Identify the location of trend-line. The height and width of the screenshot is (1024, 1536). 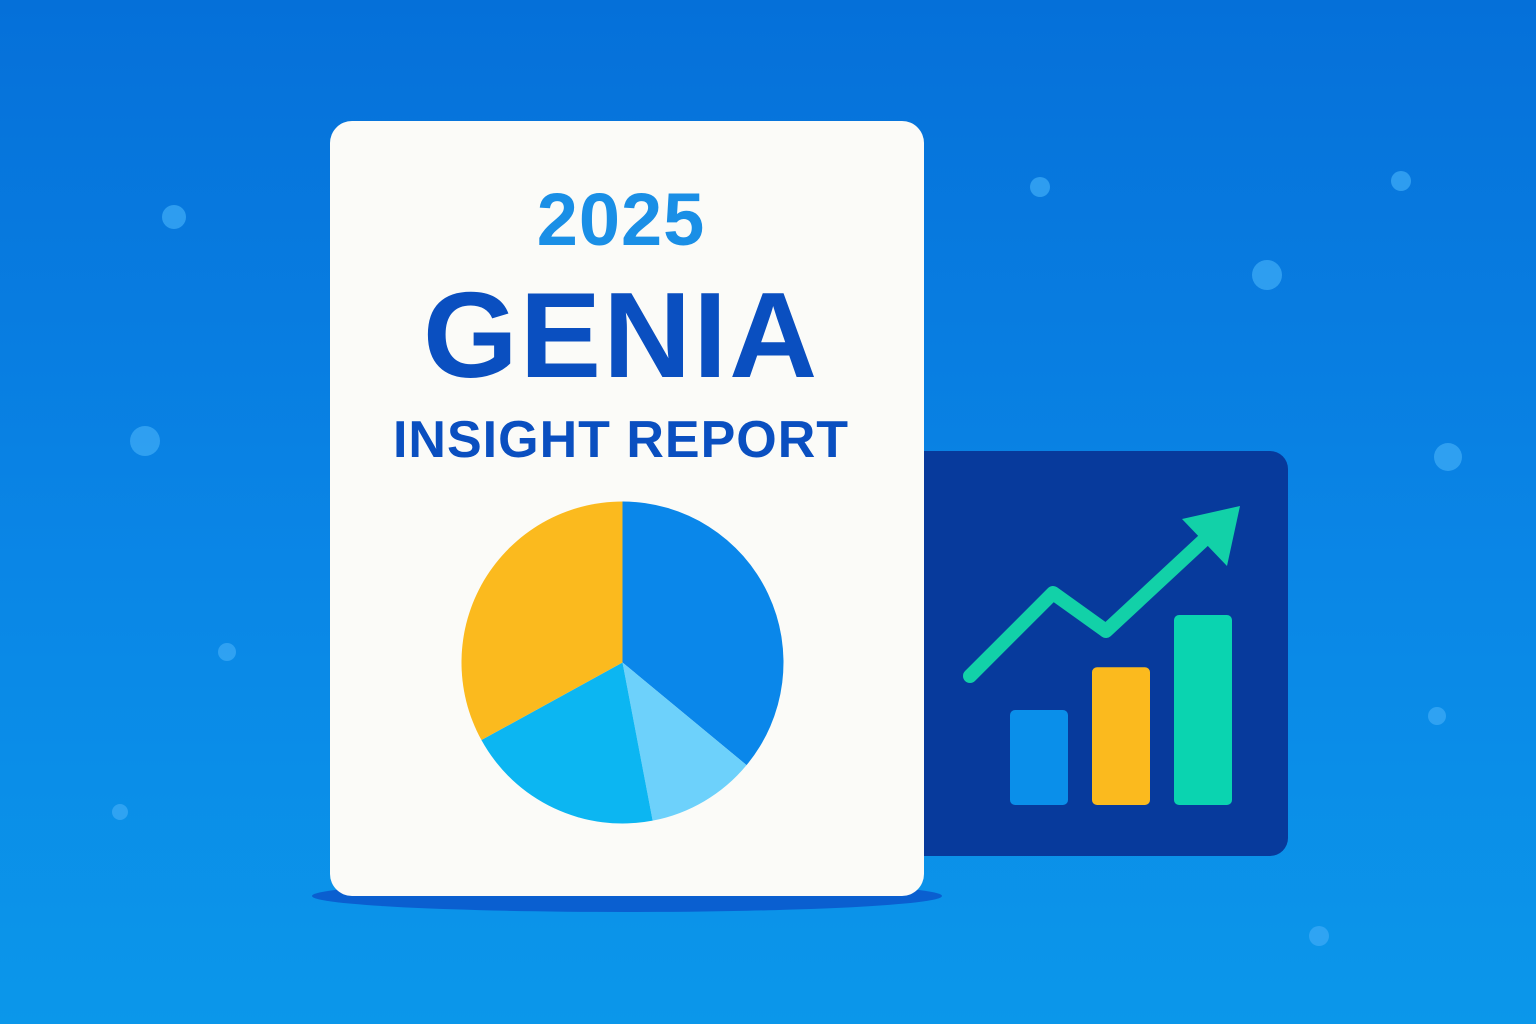
(1087, 607).